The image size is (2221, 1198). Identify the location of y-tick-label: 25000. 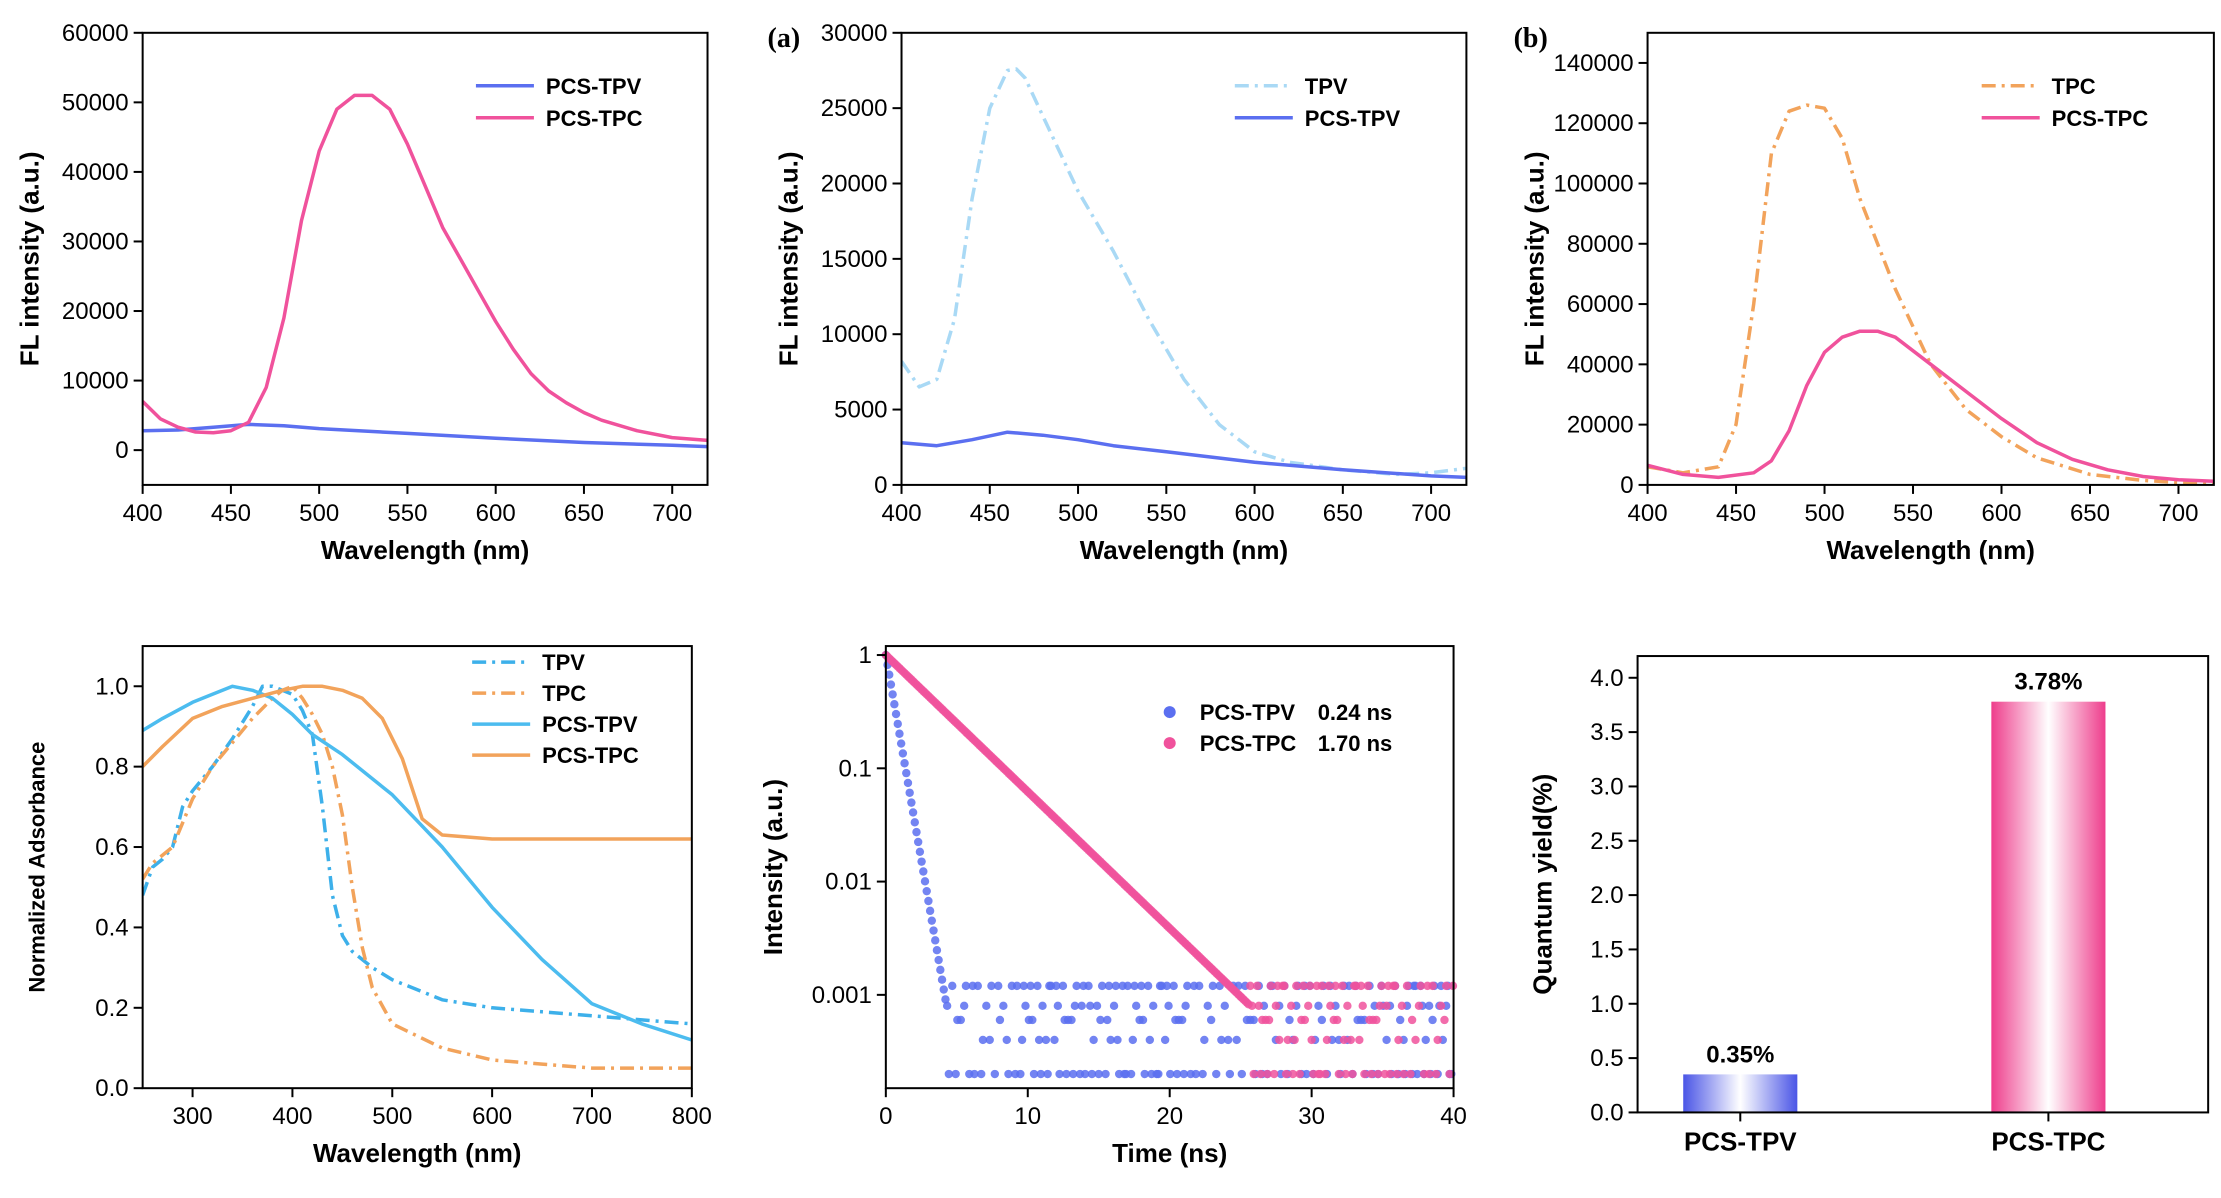
(854, 108).